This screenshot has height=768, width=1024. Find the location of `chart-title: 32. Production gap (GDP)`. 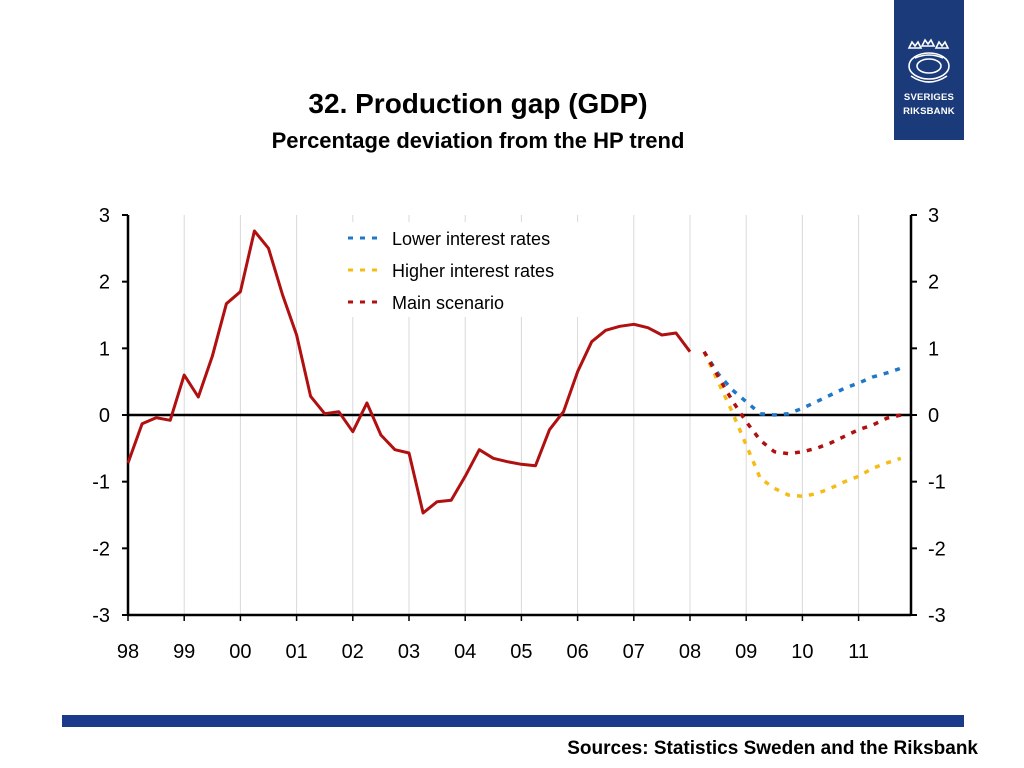

chart-title: 32. Production gap (GDP) is located at coordinates (478, 103).